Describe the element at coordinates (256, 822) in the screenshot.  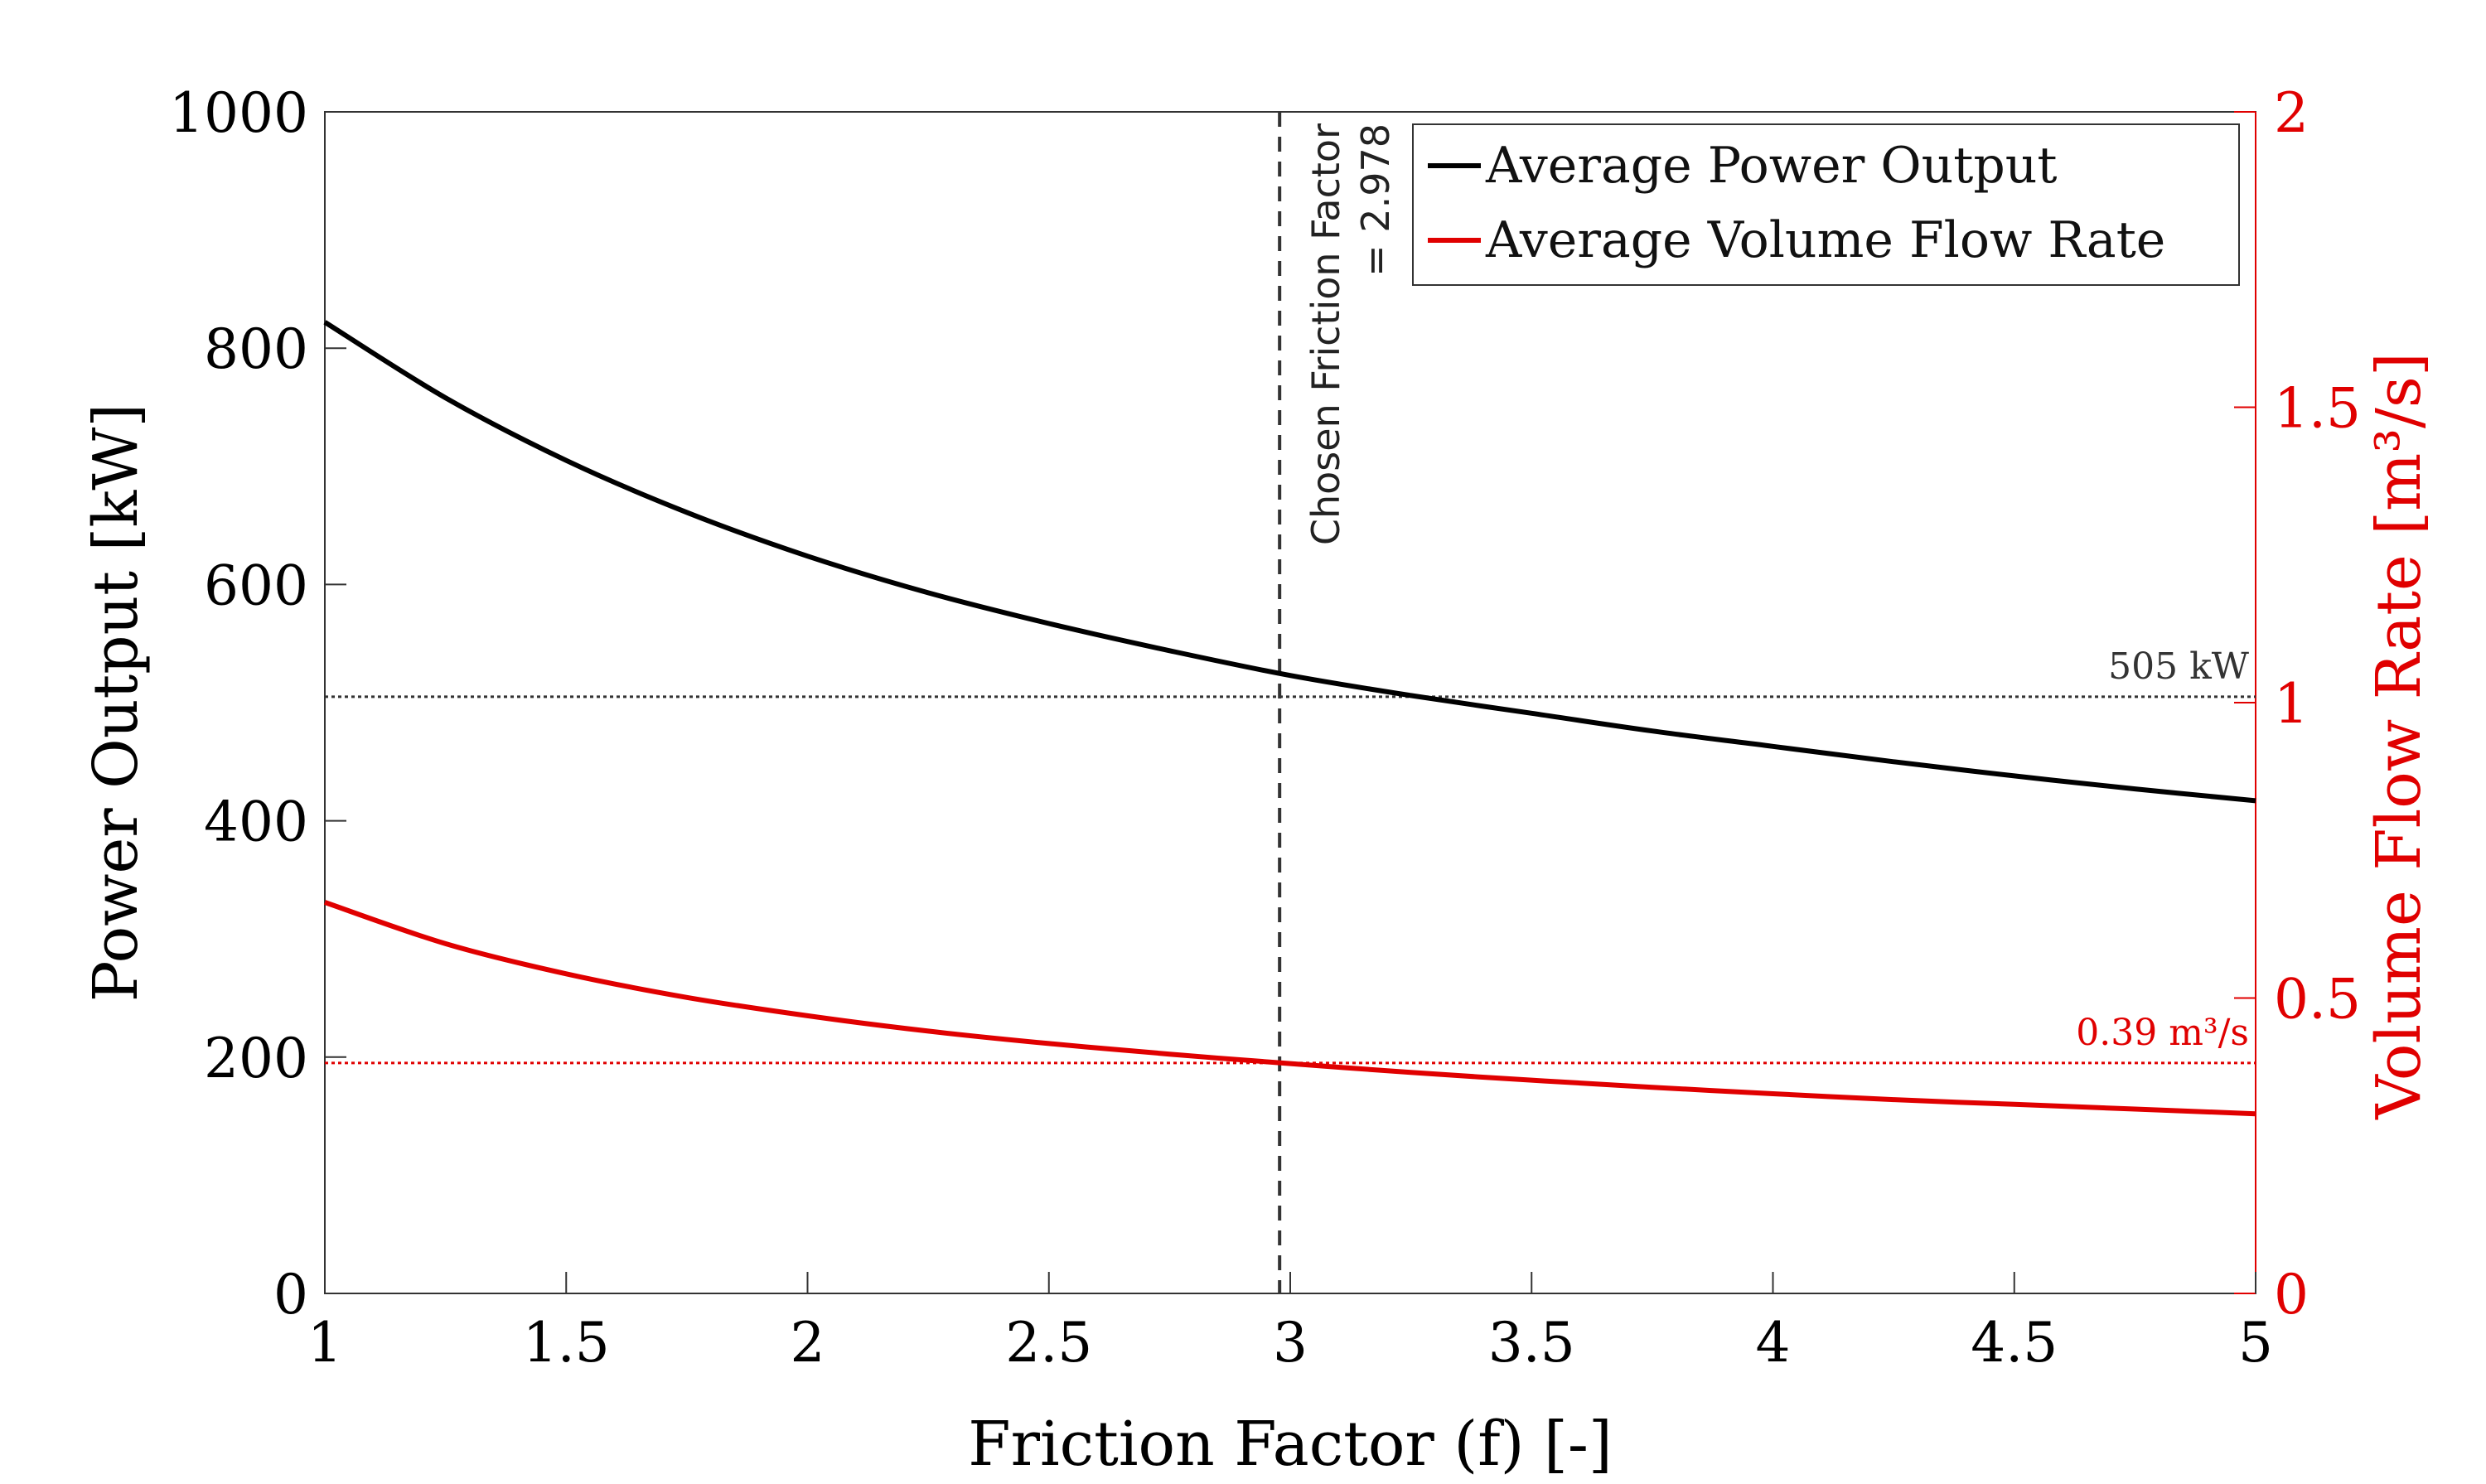
I see `left-tick-label: 400` at that location.